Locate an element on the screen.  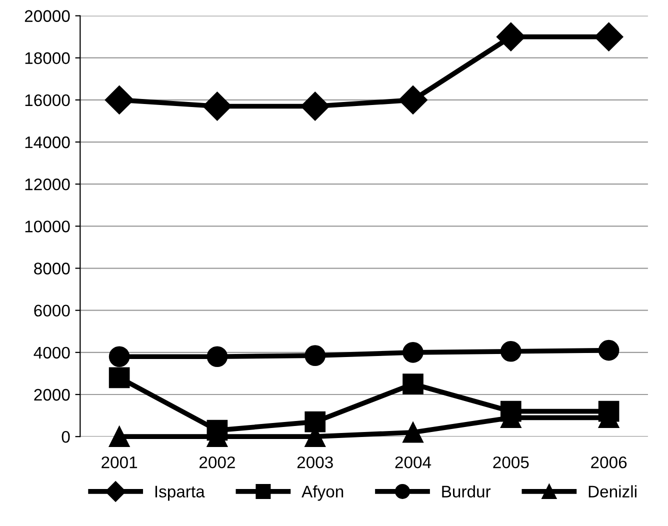
legend-label: Denizli is located at coordinates (612, 491).